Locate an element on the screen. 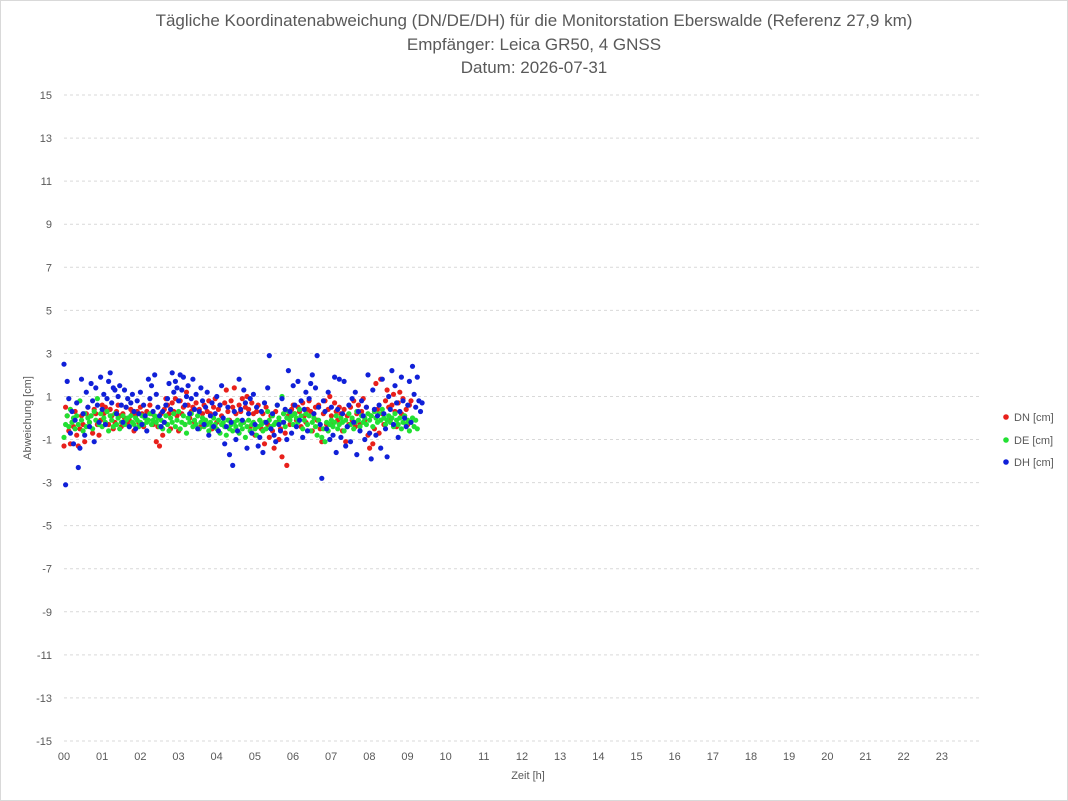  x-tick-label: 03 is located at coordinates (178, 757).